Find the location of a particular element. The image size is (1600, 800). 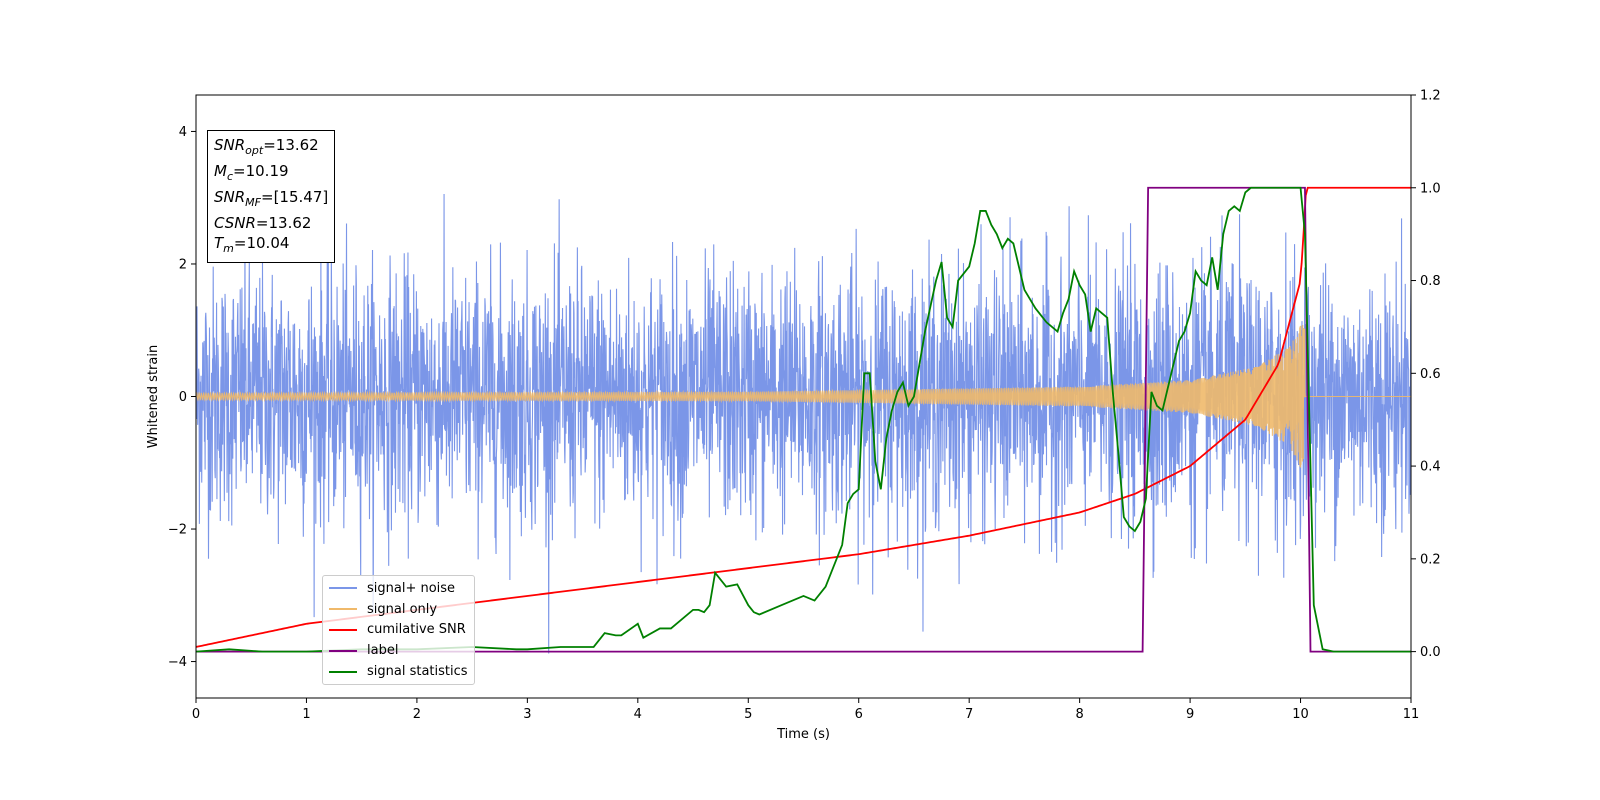

snr-mf-line: SNRMF=[15.47] is located at coordinates (271, 198).